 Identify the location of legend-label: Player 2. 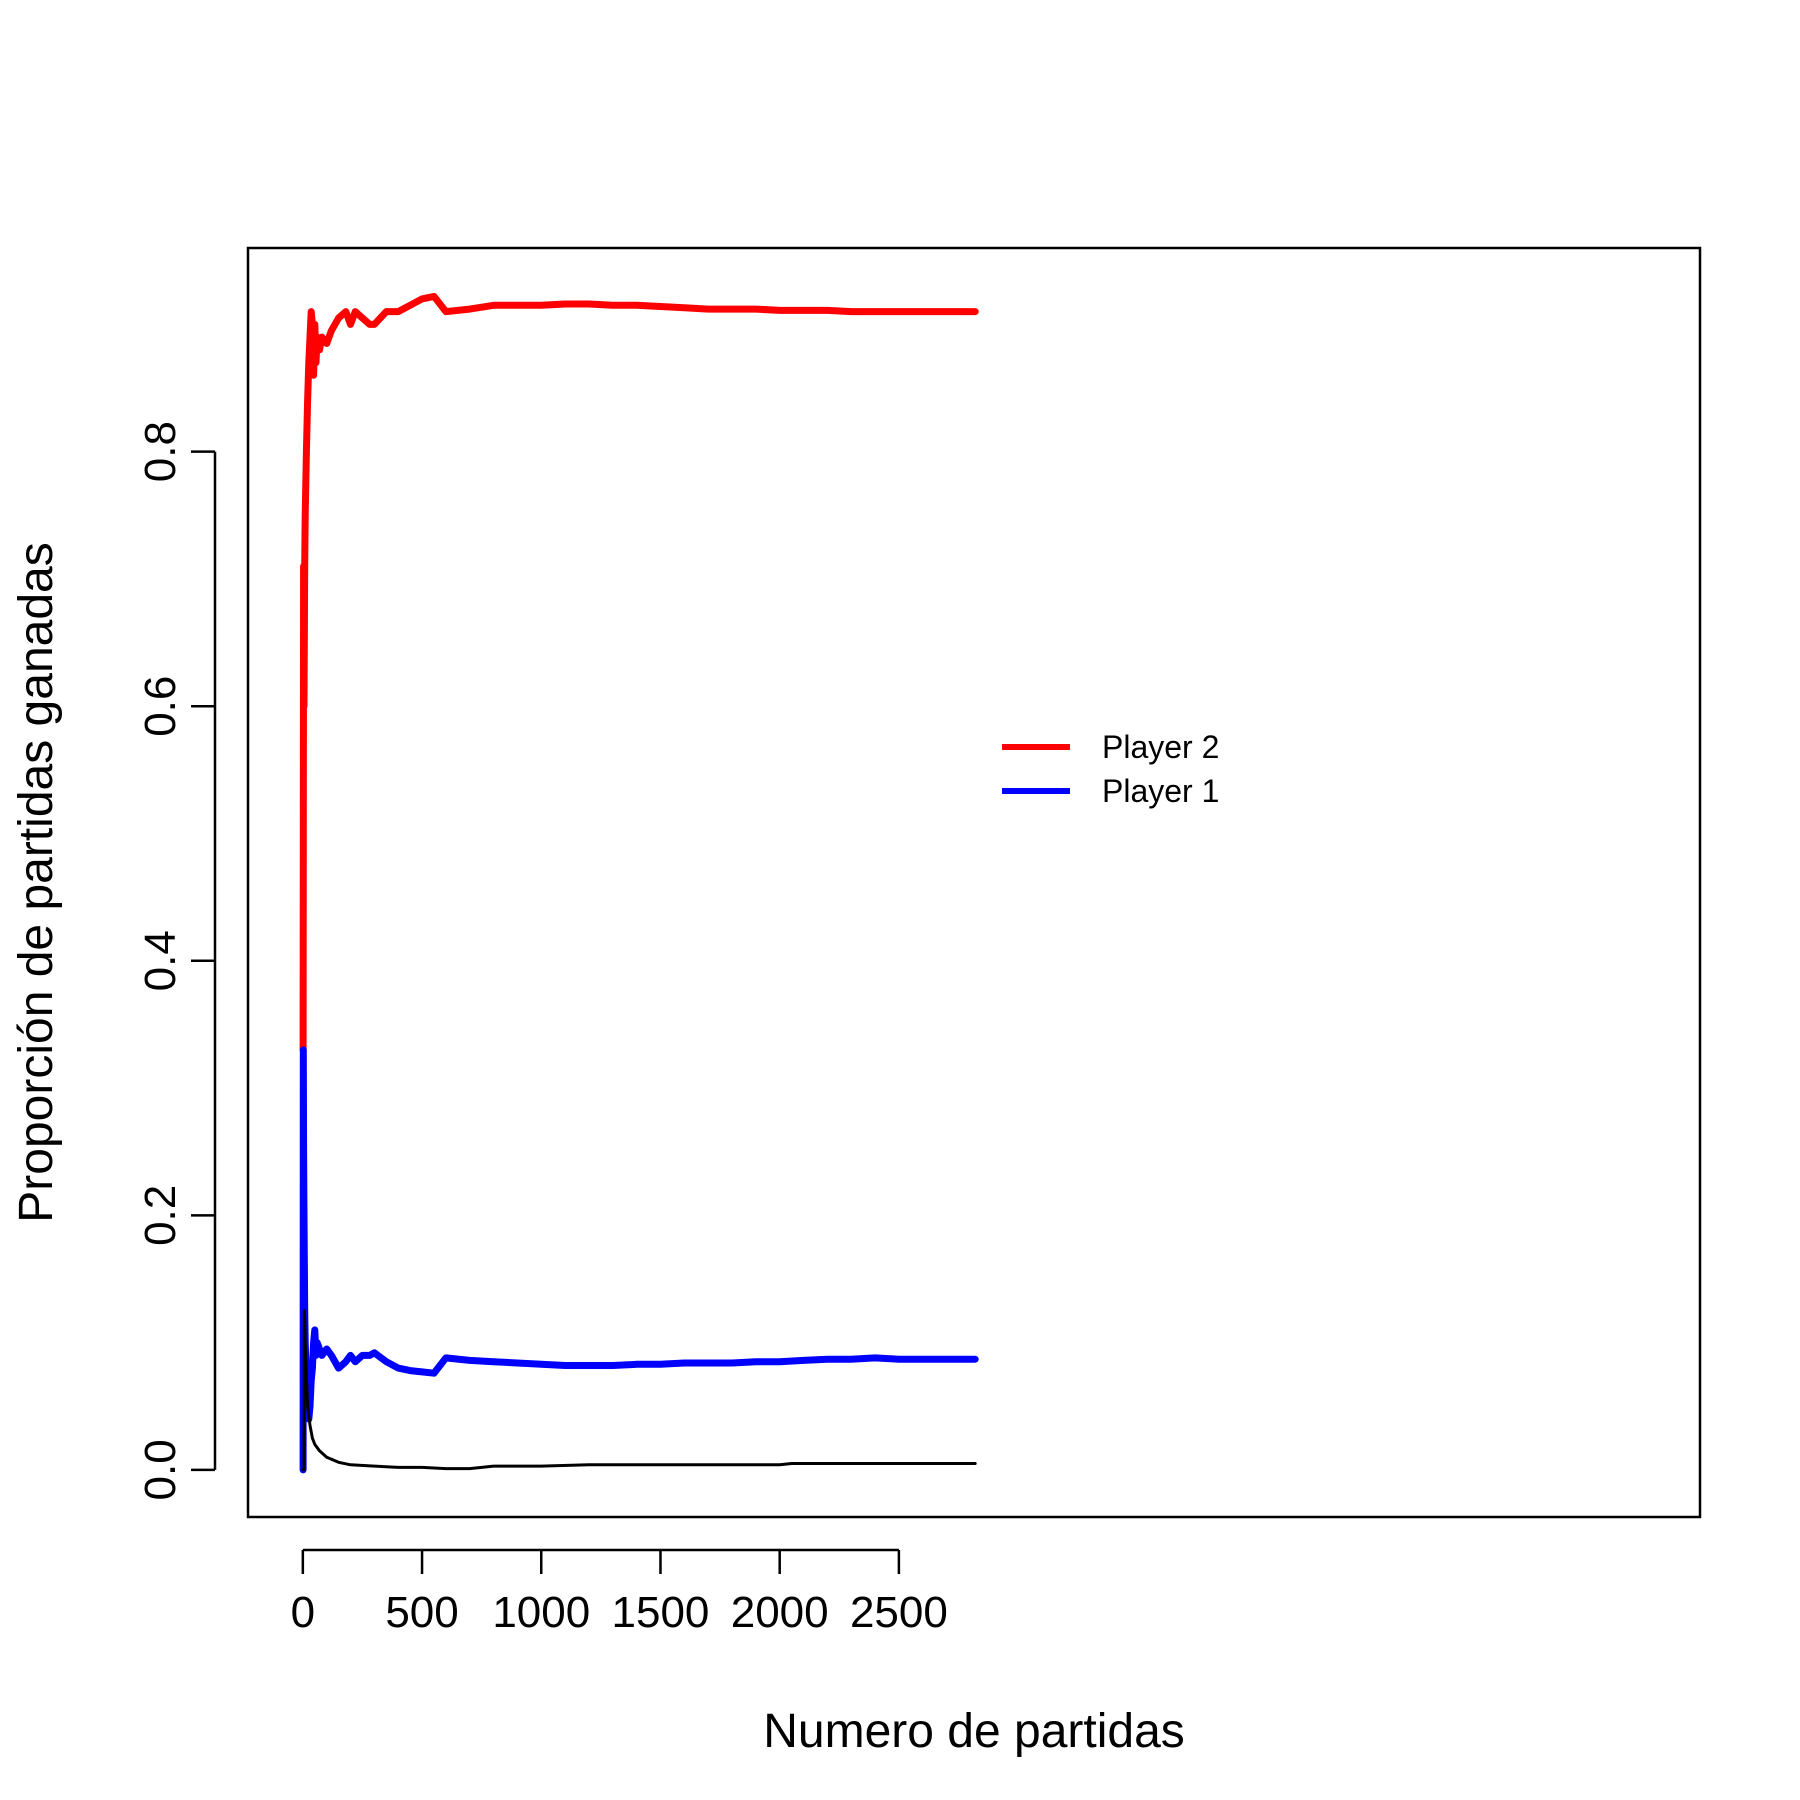
(1160, 747).